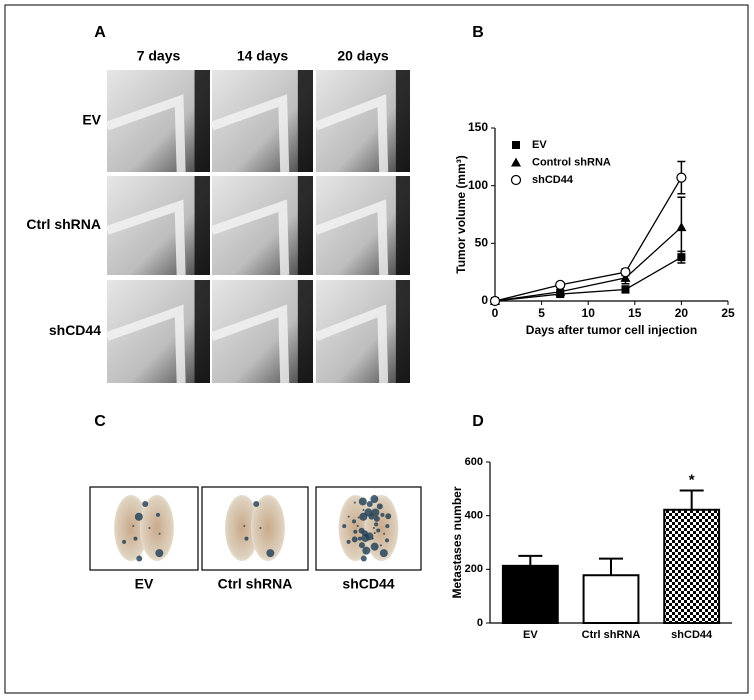 This screenshot has width=754, height=700. I want to click on column-header: 7 days, so click(159, 56).